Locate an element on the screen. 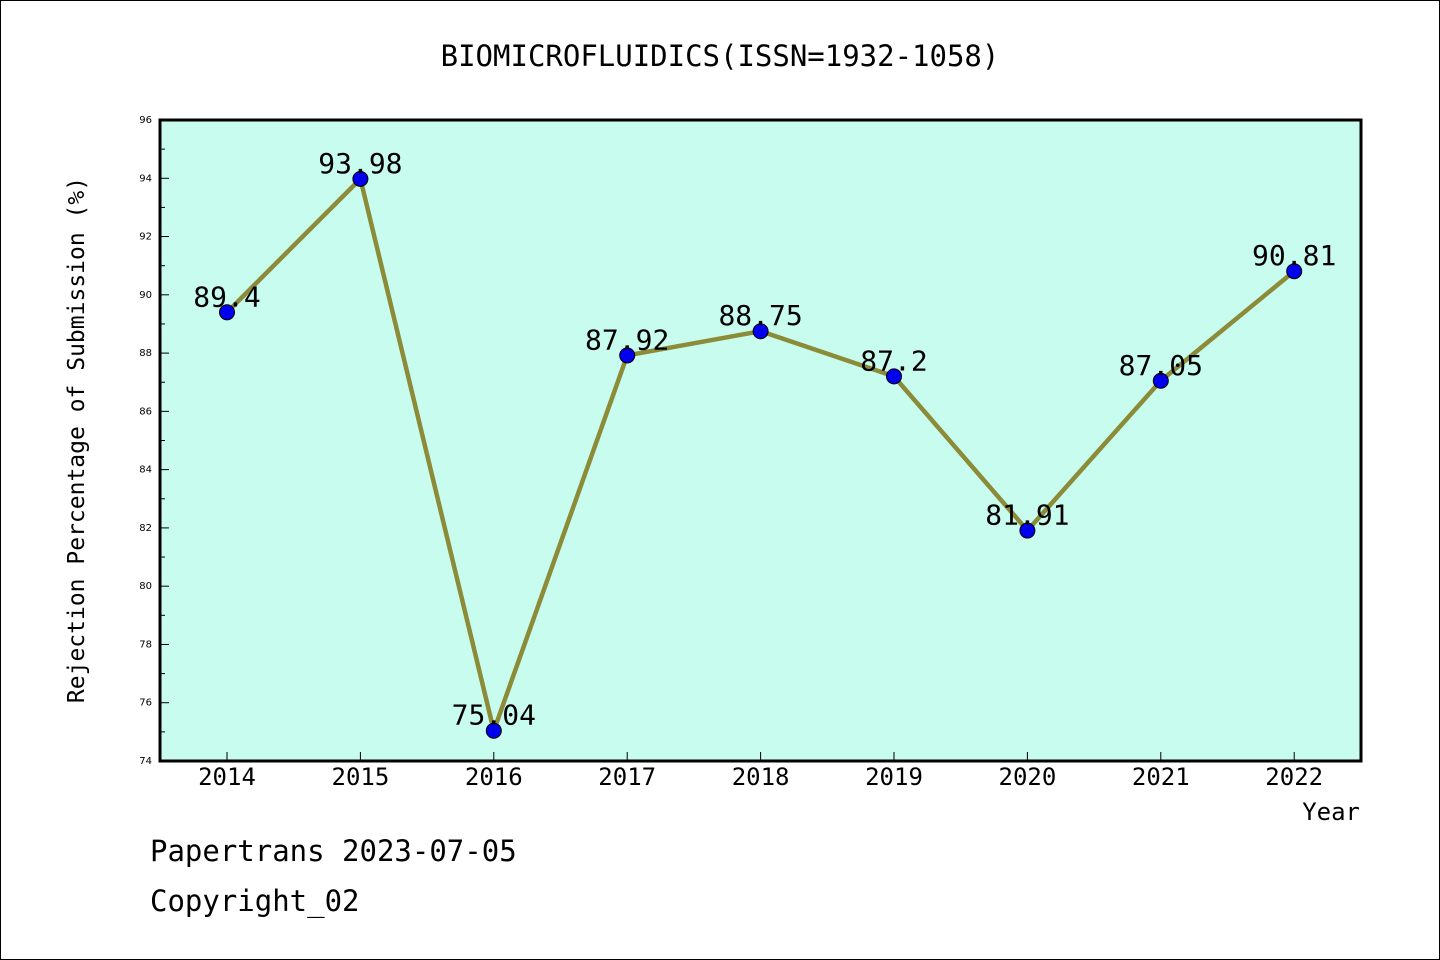 The image size is (1440, 960). x-tick-label: 2016 is located at coordinates (494, 777).